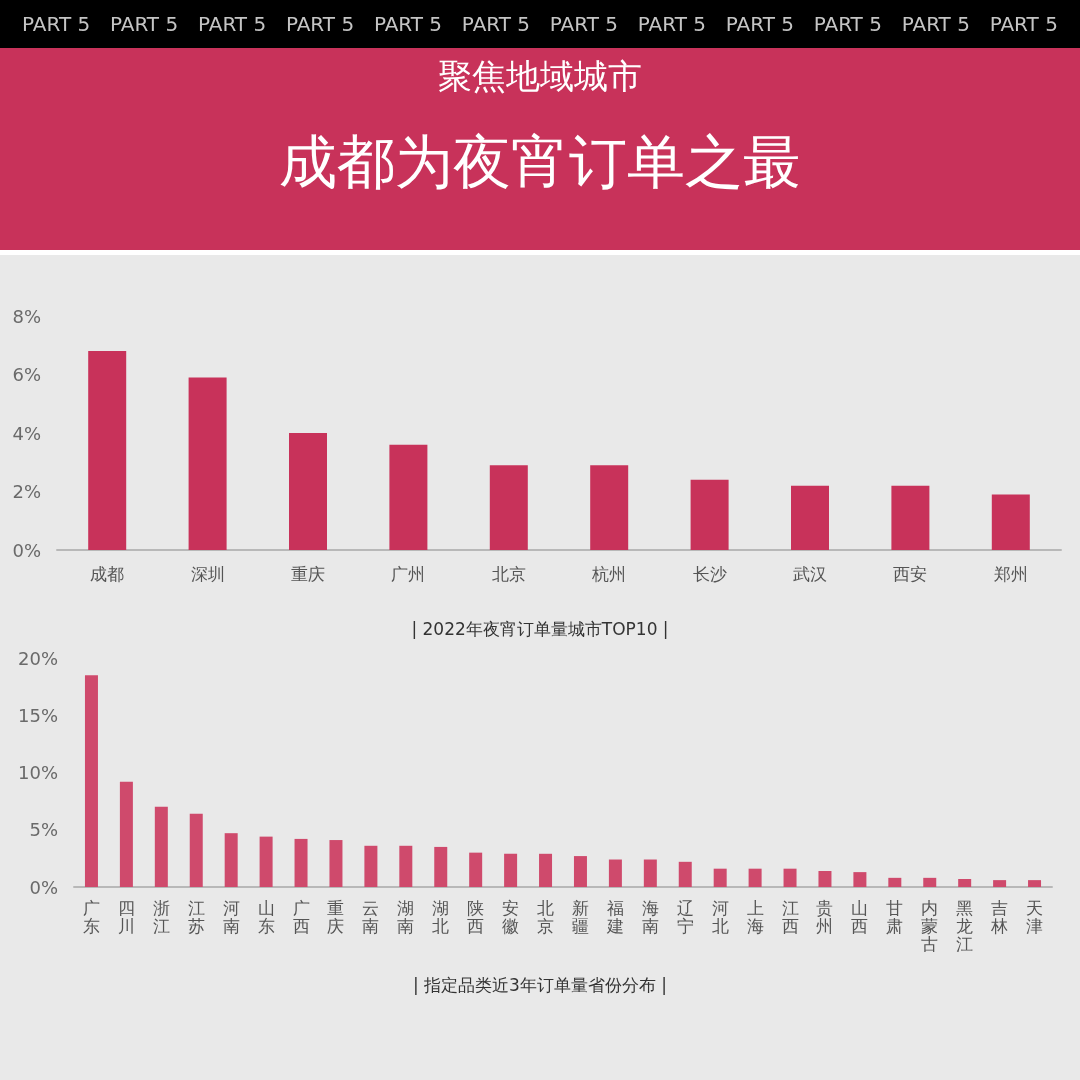 This screenshot has height=1080, width=1080. I want to click on x-tick-label: 云南, so click(371, 917).